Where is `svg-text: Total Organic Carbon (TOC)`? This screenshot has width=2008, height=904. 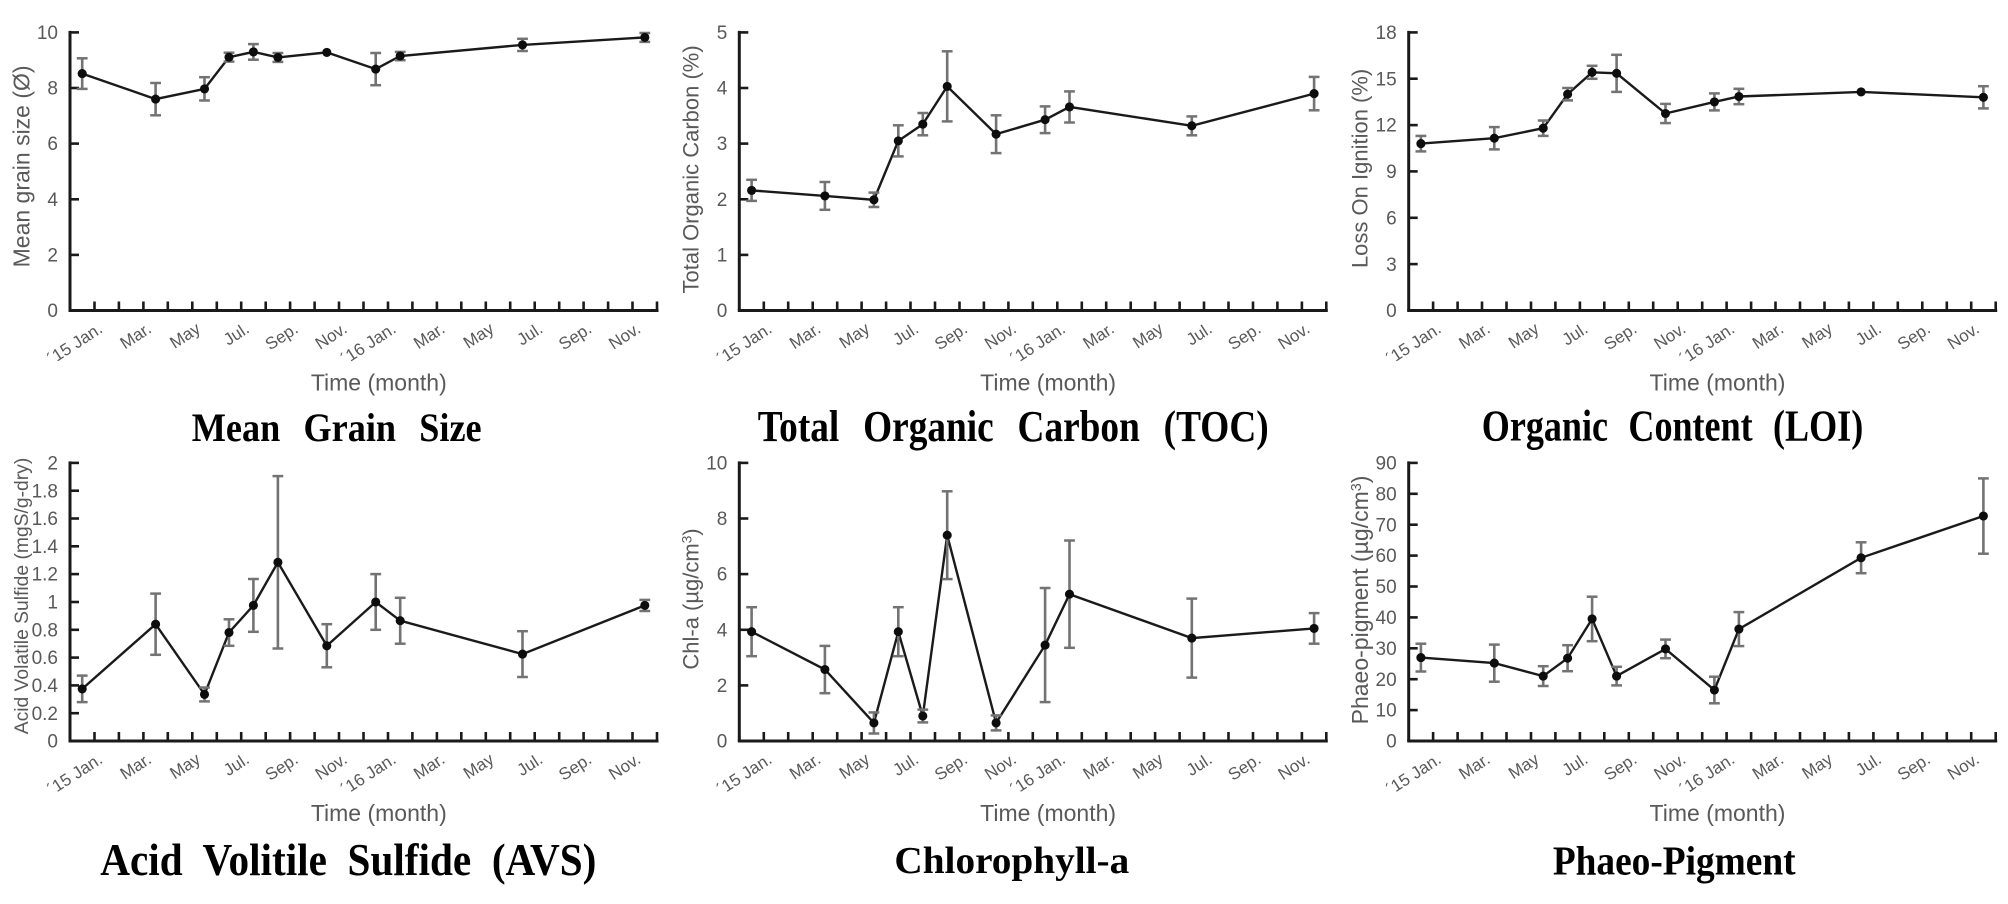
svg-text: Total Organic Carbon (TOC) is located at coordinates (1013, 426).